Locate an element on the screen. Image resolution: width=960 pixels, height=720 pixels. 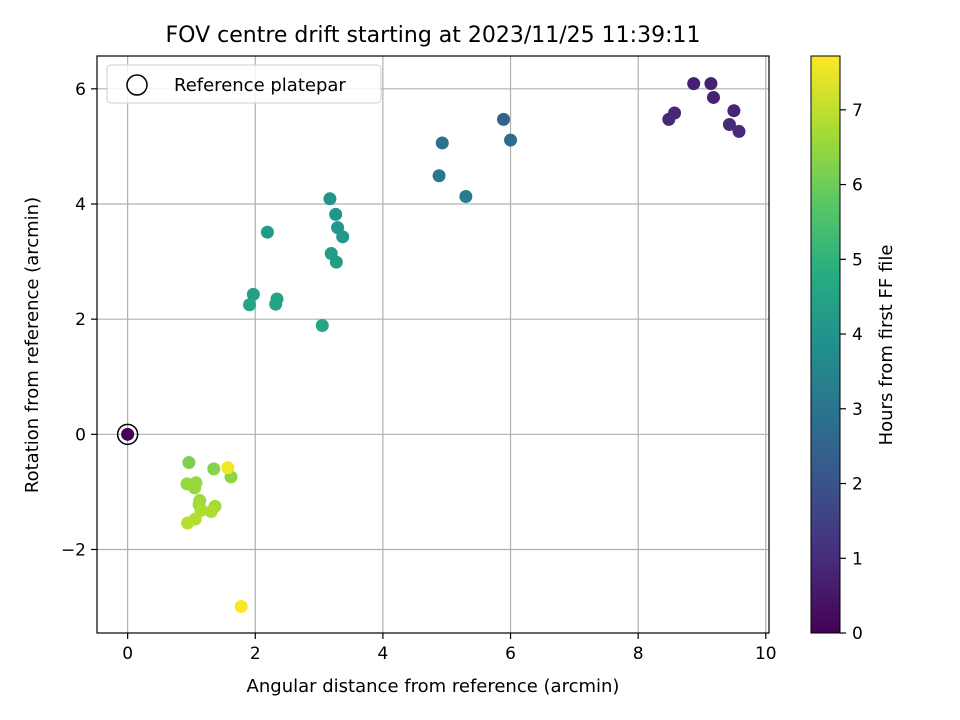
colorbar-gradient is located at coordinates (825, 344).